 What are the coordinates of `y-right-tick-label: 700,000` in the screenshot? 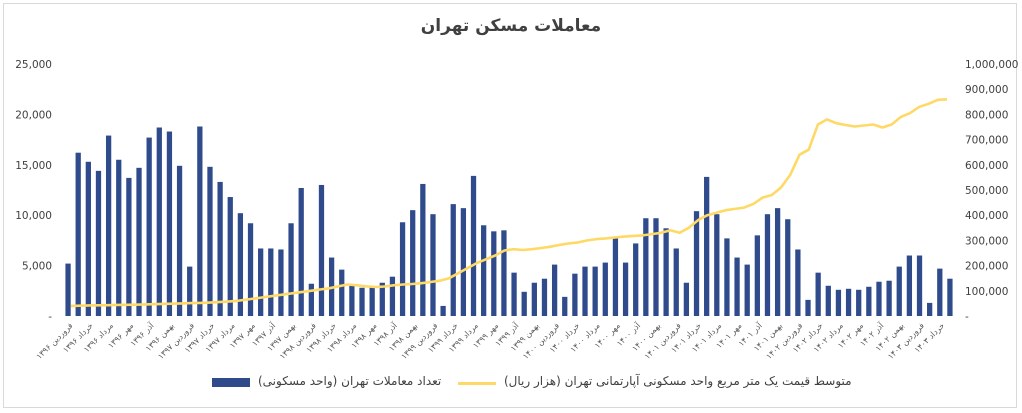 It's located at (986, 141).